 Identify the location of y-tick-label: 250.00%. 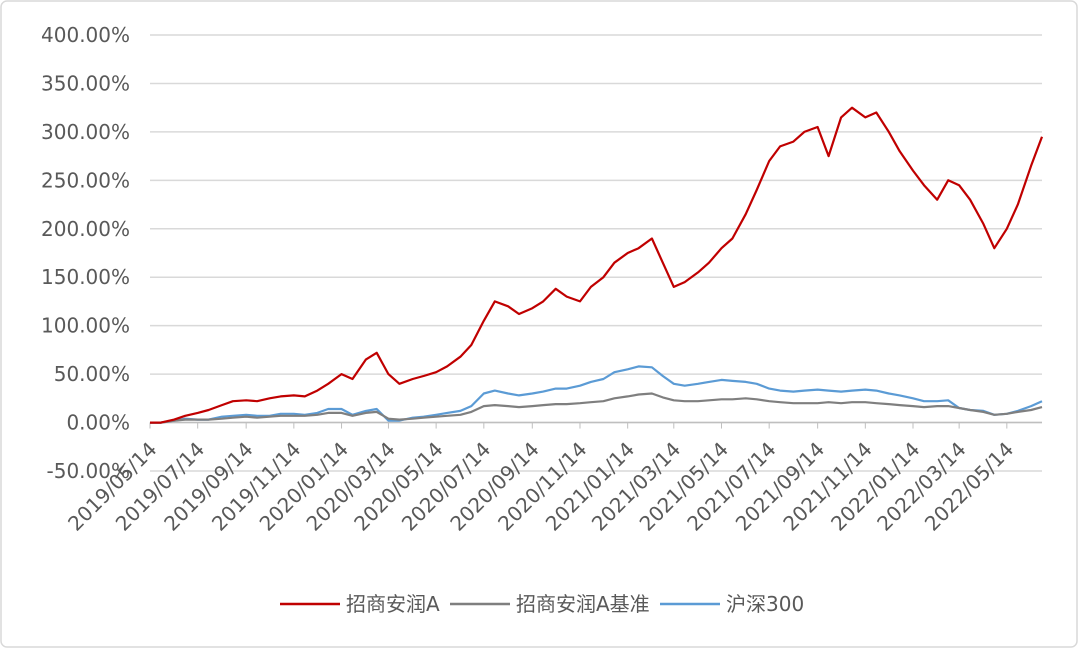
(85, 180).